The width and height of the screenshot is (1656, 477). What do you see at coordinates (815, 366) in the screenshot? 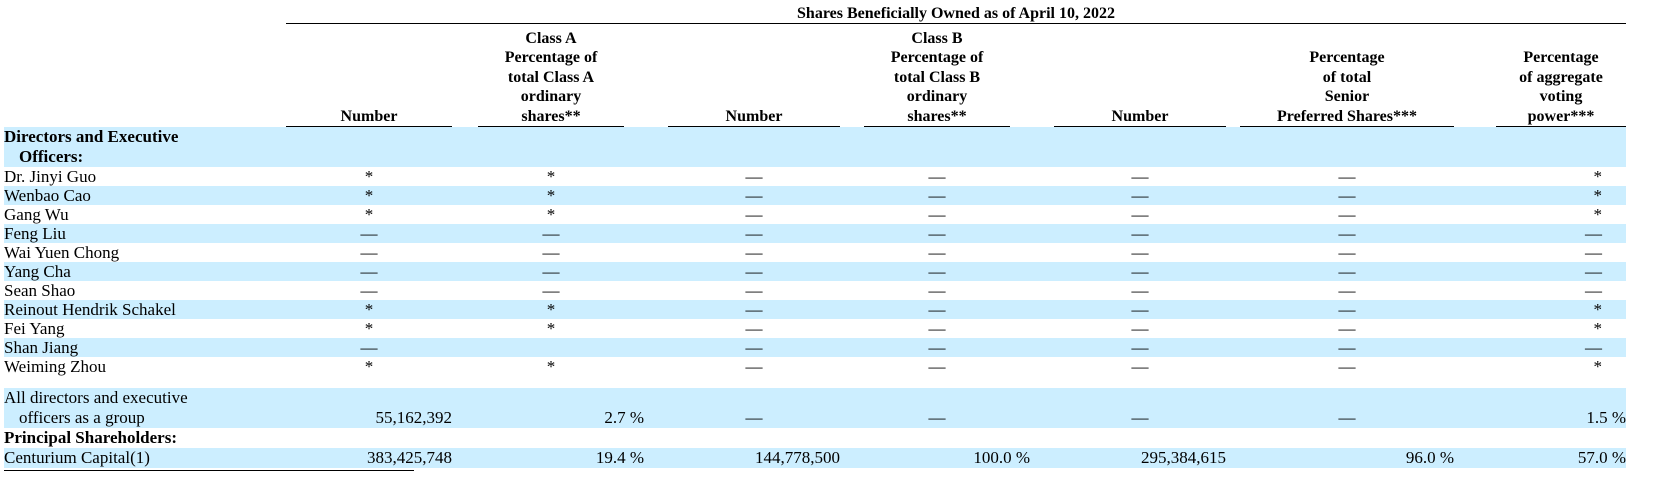
I see `table-row: Weiming Zhou * * — — — — *` at bounding box center [815, 366].